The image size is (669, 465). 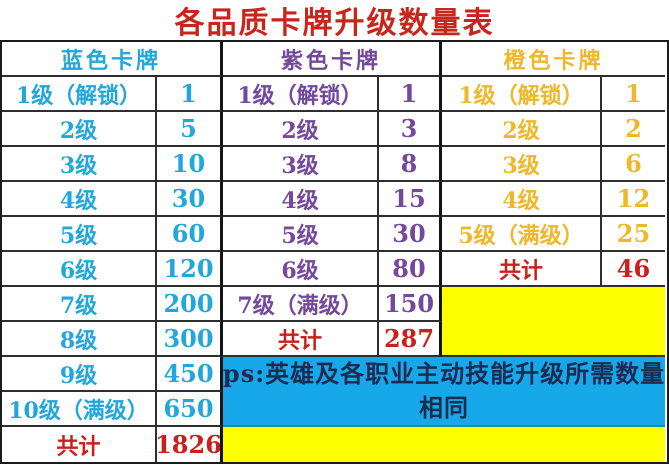 What do you see at coordinates (79, 199) in the screenshot?
I see `blue-level-label: 4级` at bounding box center [79, 199].